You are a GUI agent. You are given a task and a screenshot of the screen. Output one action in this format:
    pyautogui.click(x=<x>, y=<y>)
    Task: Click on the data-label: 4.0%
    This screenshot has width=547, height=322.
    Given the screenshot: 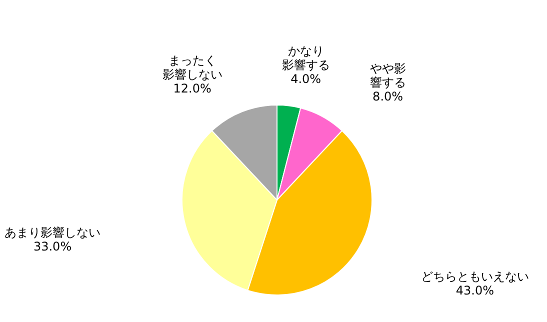 What is the action you would take?
    pyautogui.click(x=306, y=79)
    